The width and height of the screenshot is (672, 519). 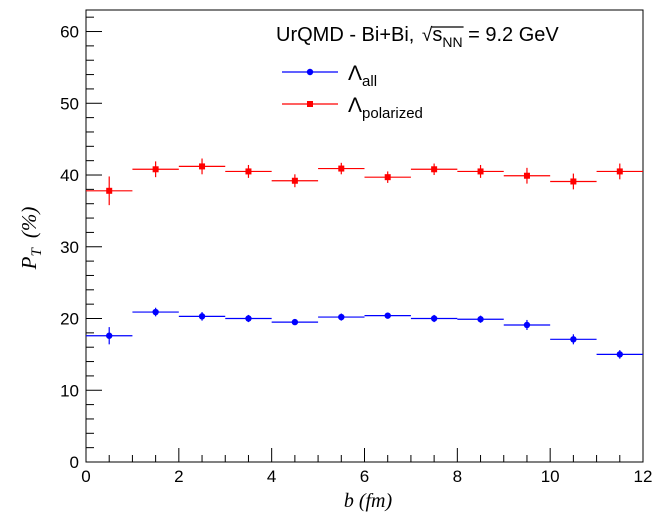 I want to click on x-tick-label: 12, so click(x=643, y=476).